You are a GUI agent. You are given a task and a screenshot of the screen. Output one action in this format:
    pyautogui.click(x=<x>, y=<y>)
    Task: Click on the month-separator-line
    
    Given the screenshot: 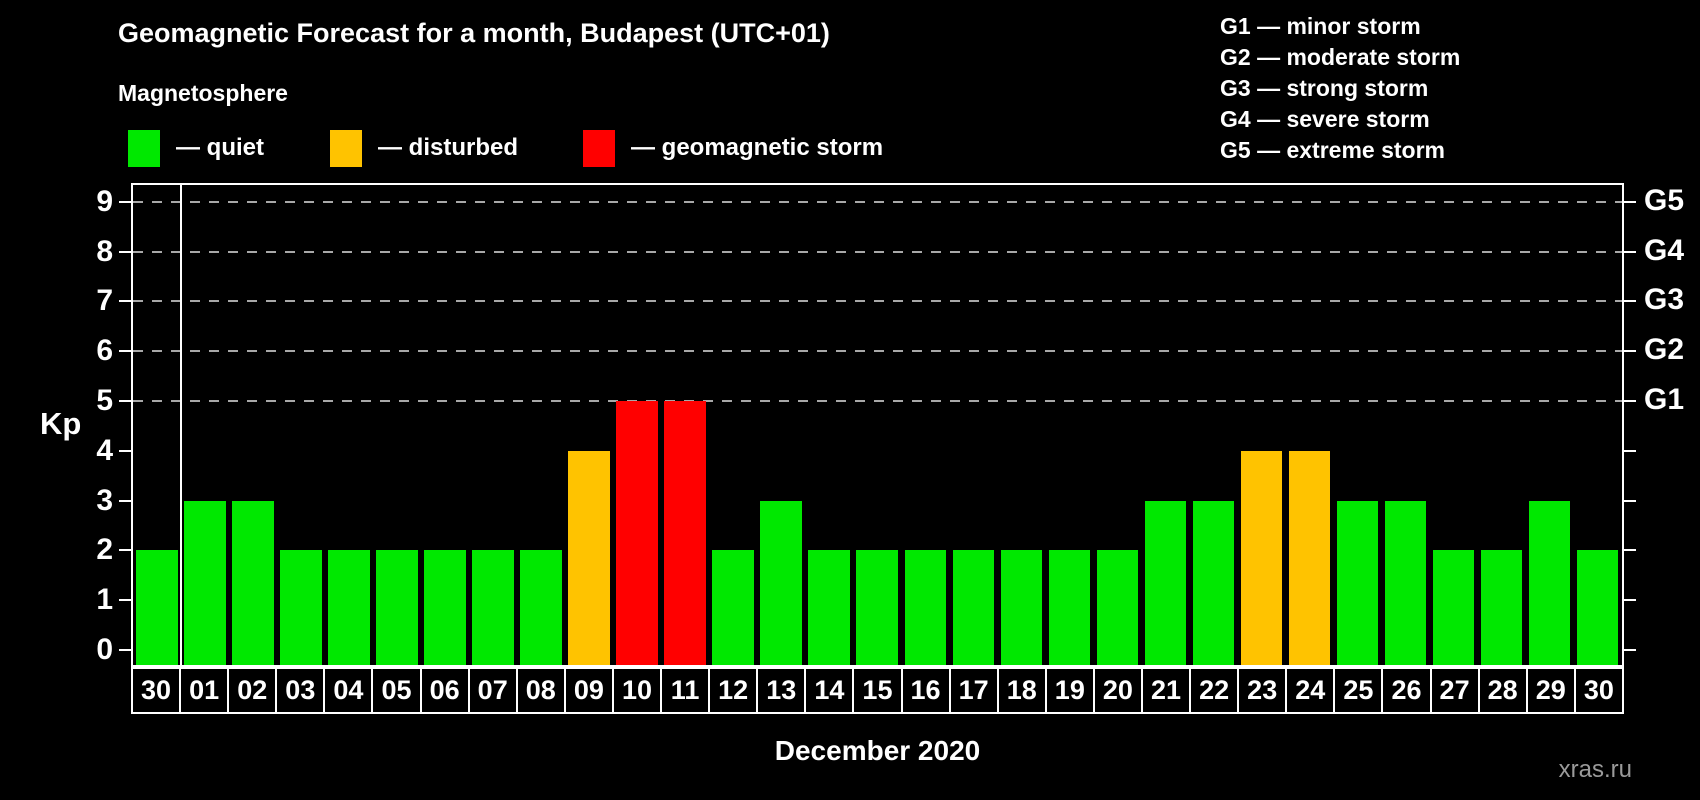 What is the action you would take?
    pyautogui.click(x=180, y=425)
    